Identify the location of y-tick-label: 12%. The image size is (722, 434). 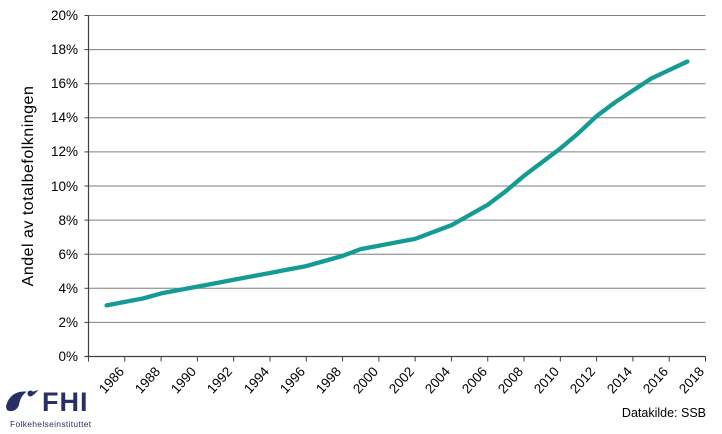
(64, 152).